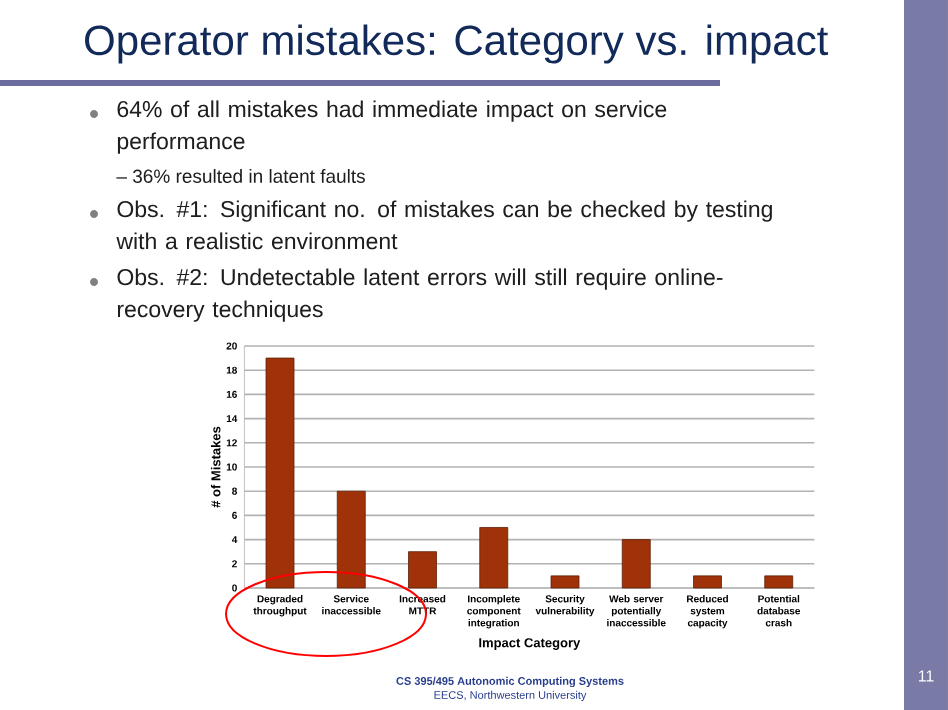 The image size is (948, 710). What do you see at coordinates (926, 676) in the screenshot?
I see `text: 11` at bounding box center [926, 676].